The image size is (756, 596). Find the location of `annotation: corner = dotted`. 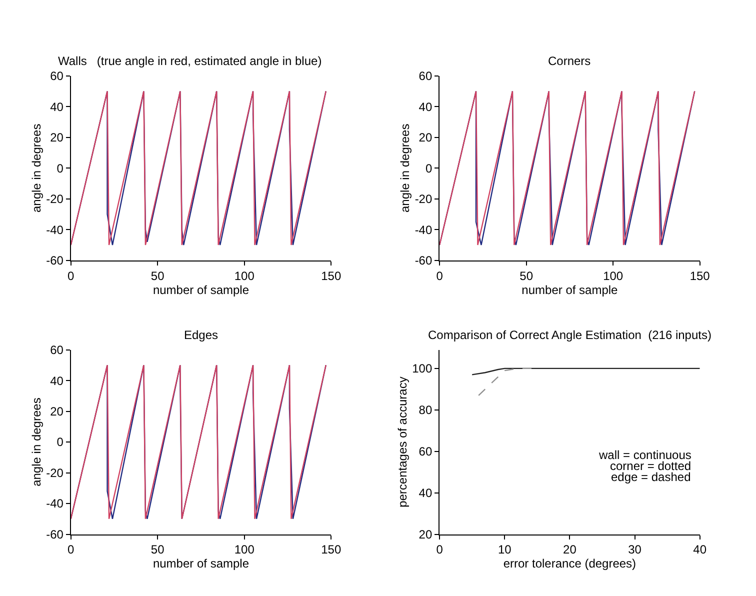

annotation: corner = dotted is located at coordinates (651, 466).